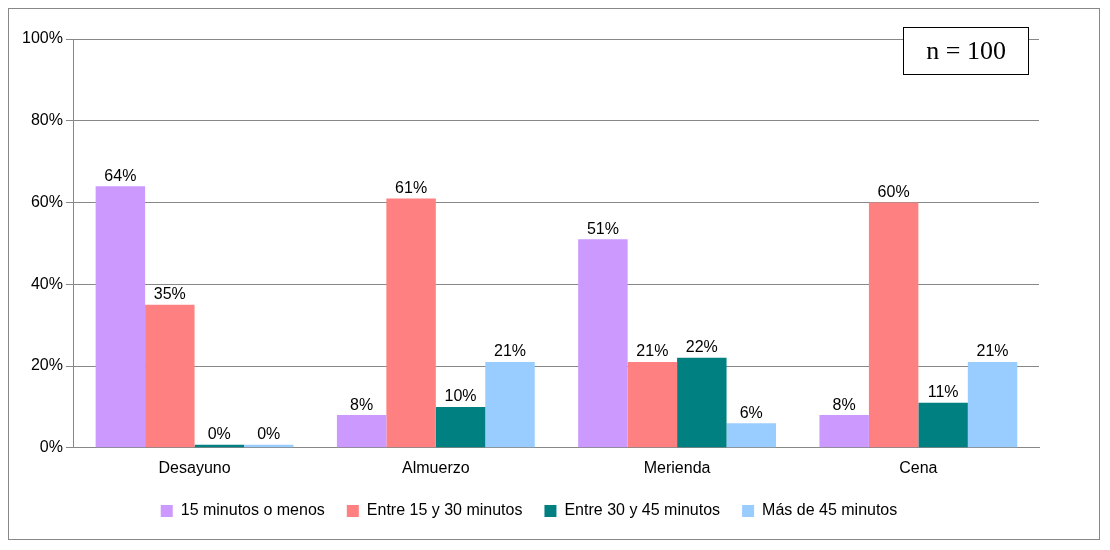 The image size is (1110, 550). Describe the element at coordinates (677, 467) in the screenshot. I see `x-tick-label: Merienda` at that location.